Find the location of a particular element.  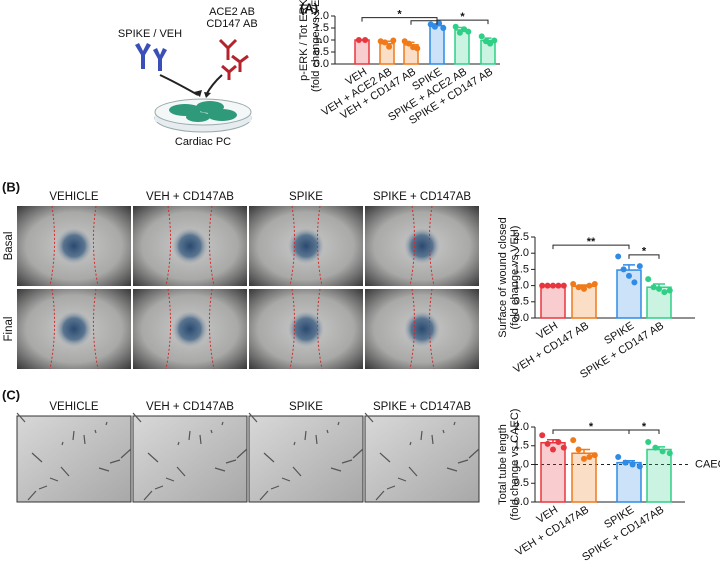

column-label: VEHICLE is located at coordinates (74, 197).